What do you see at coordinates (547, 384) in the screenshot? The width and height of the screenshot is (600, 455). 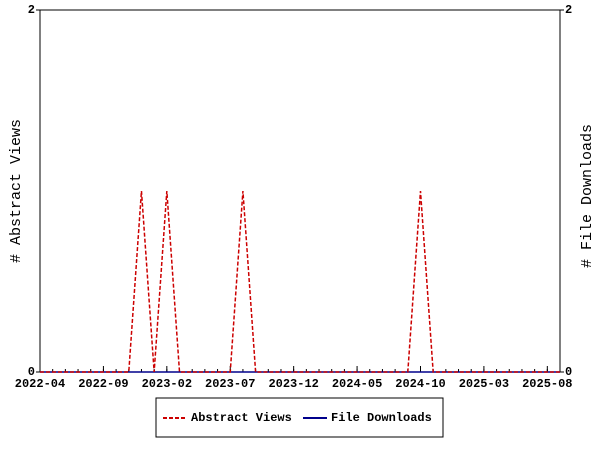 I see `x-tick-label: 2025-08` at bounding box center [547, 384].